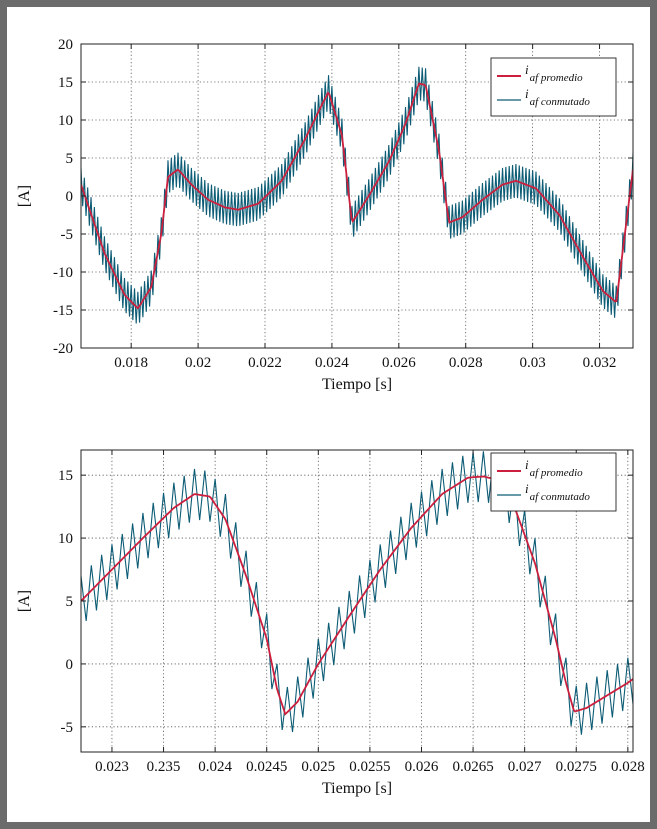 Image resolution: width=657 pixels, height=829 pixels. Describe the element at coordinates (63, 349) in the screenshot. I see `y-tick-label: -20` at that location.